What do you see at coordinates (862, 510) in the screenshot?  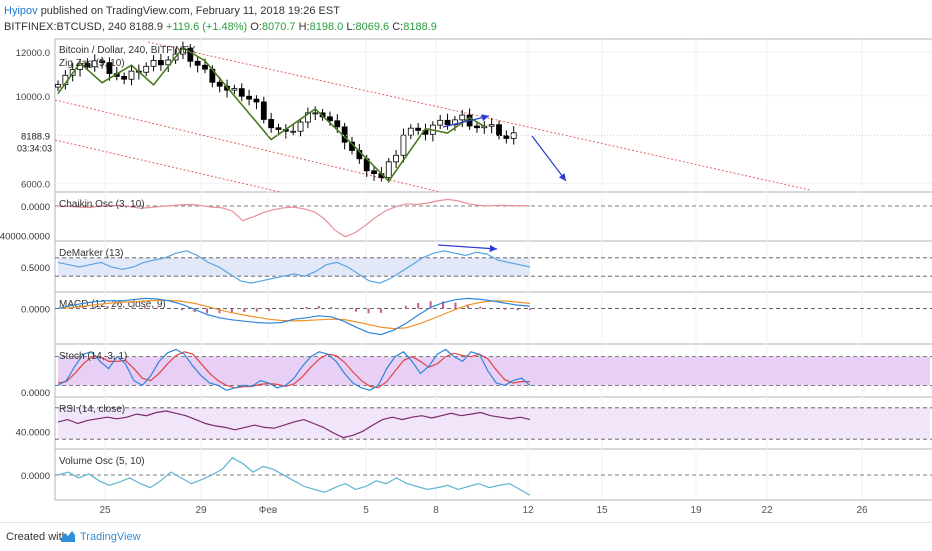 I see `x-tick-label-9: 26` at bounding box center [862, 510].